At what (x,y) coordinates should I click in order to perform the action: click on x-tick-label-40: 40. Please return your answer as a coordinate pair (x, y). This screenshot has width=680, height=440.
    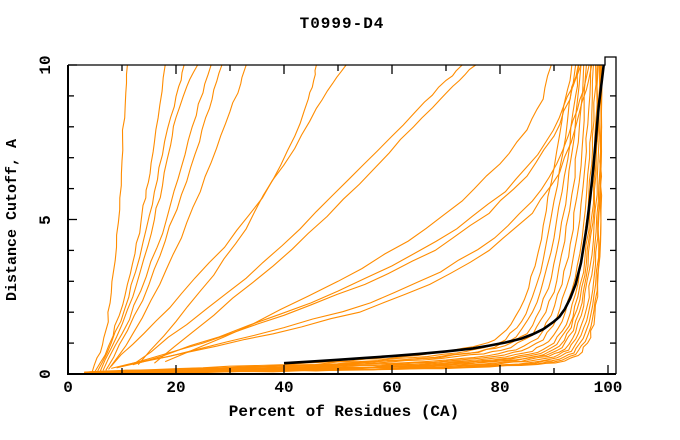
    Looking at the image, I should click on (284, 388).